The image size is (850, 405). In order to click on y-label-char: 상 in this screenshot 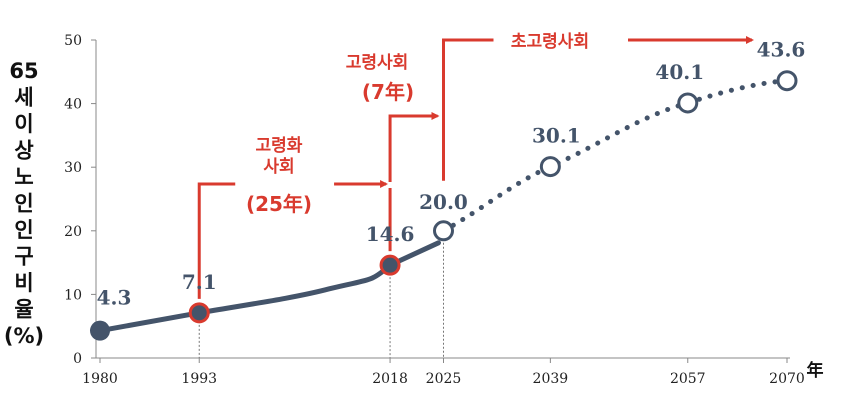, I will do `click(23, 151)`.